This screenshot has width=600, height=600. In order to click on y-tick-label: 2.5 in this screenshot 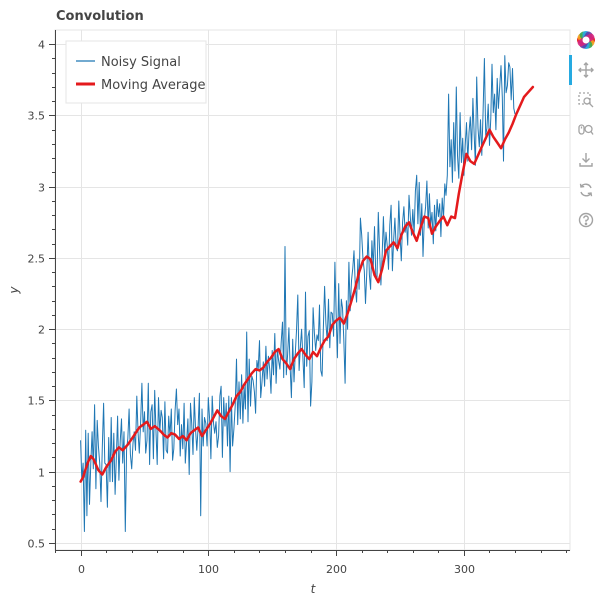, I will do `click(37, 259)`.